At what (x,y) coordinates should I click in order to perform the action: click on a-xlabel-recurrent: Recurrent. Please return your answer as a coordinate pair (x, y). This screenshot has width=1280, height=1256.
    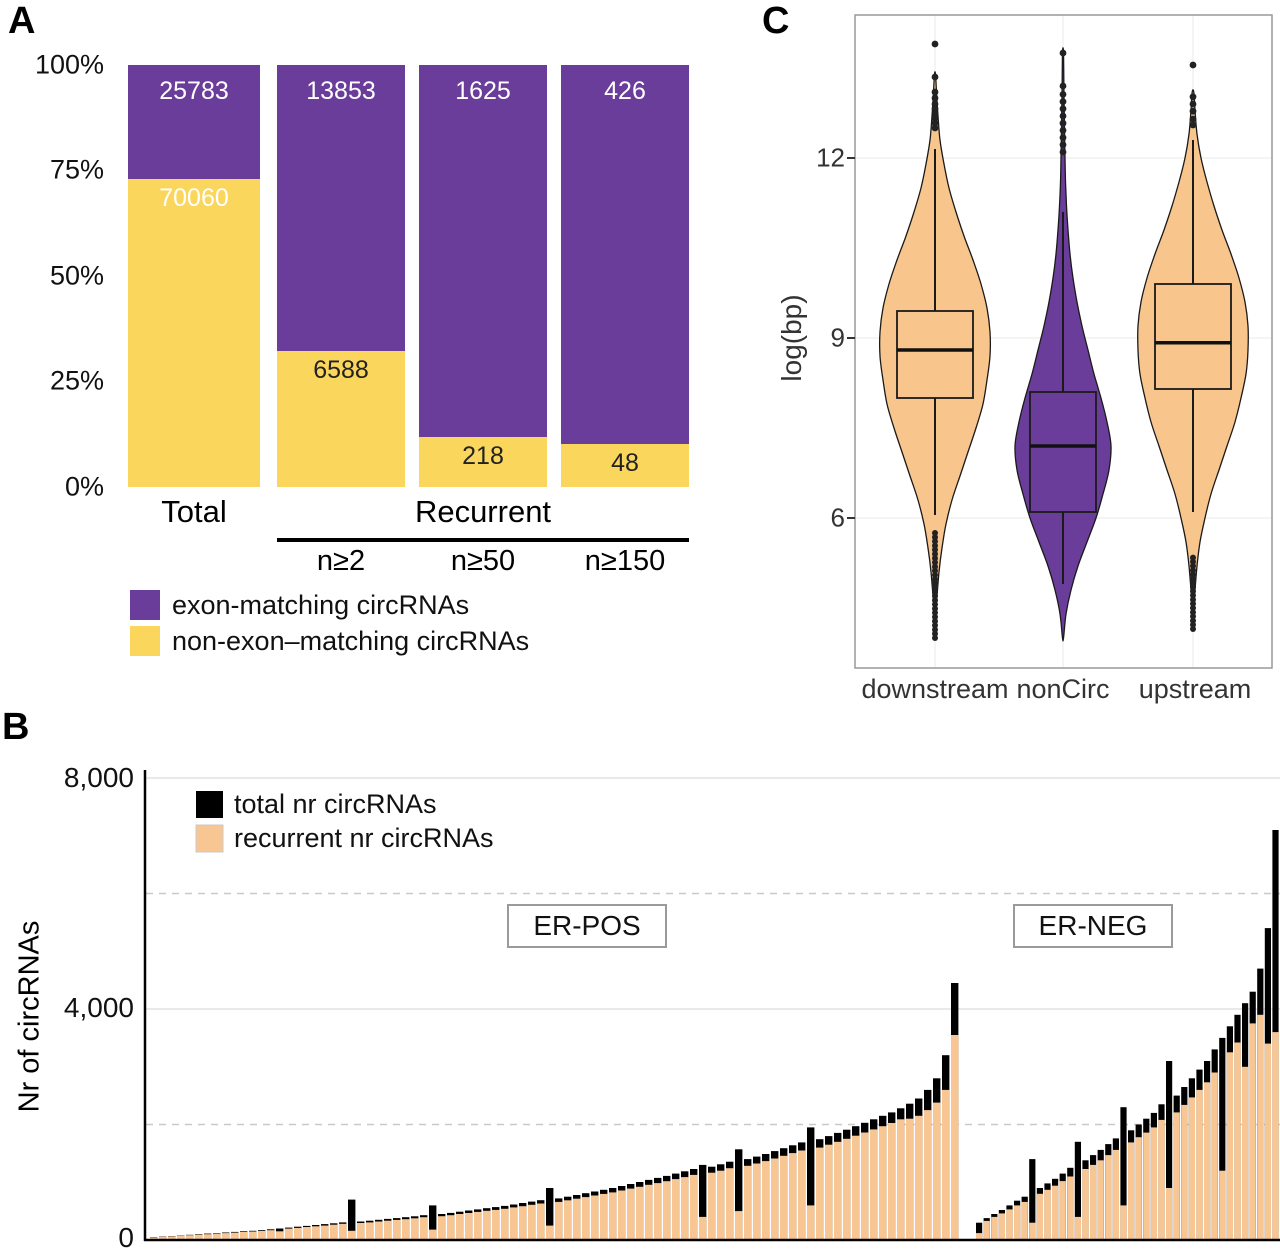
    Looking at the image, I should click on (483, 511).